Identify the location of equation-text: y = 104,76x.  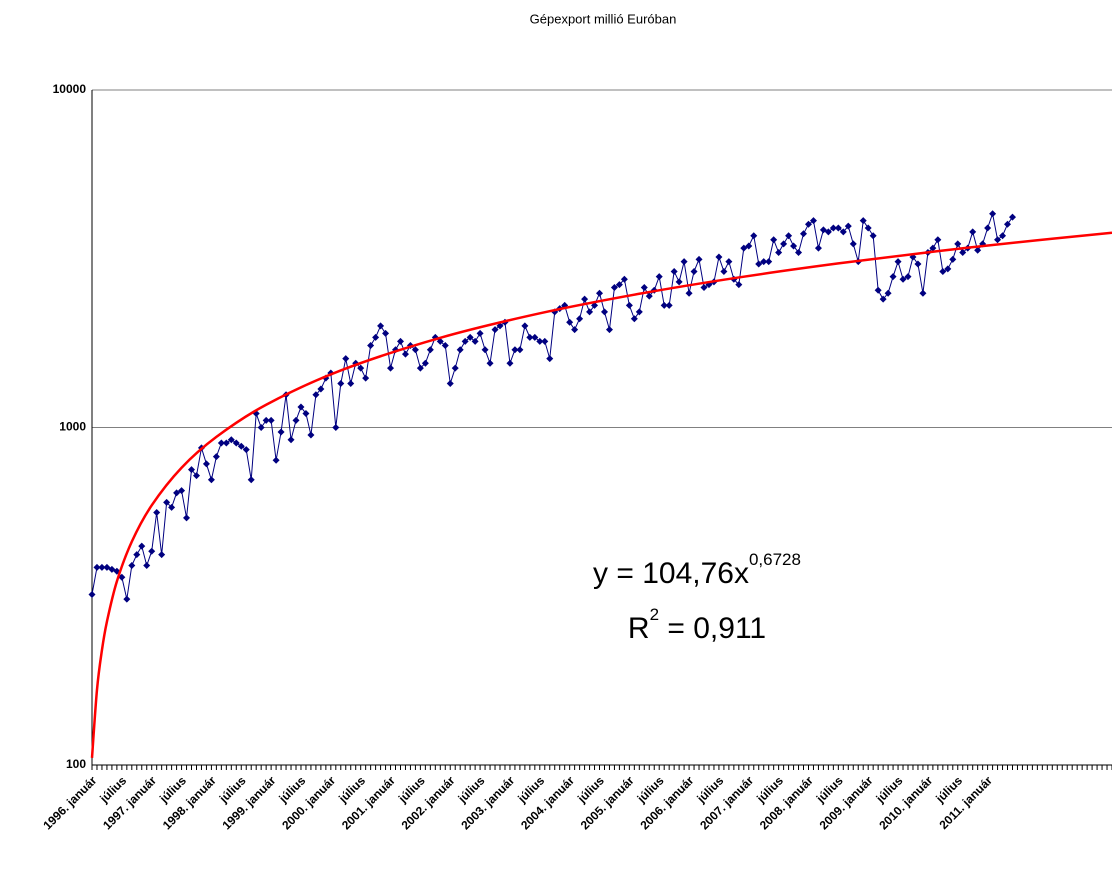
(671, 573).